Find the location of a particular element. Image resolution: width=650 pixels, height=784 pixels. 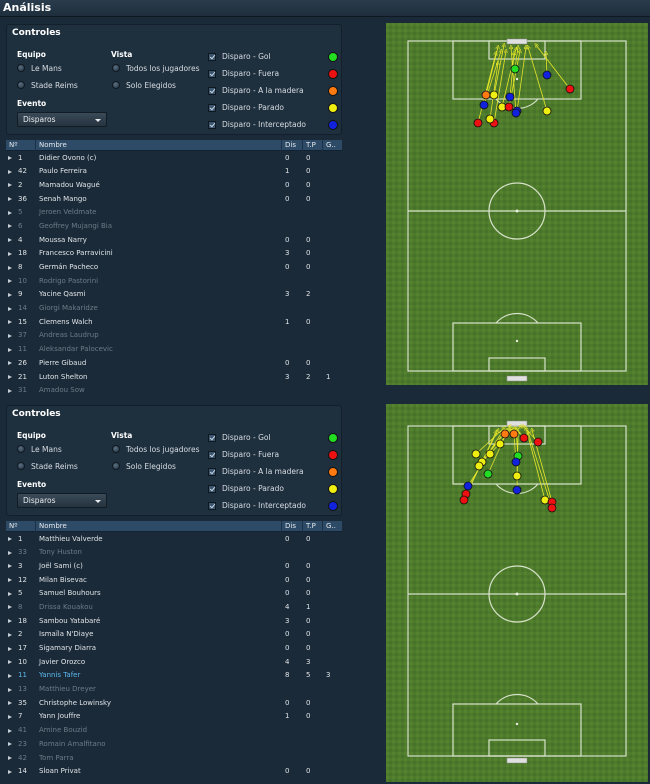

table-row: 21 Luton Shelton 3 2 1 is located at coordinates (174, 377).